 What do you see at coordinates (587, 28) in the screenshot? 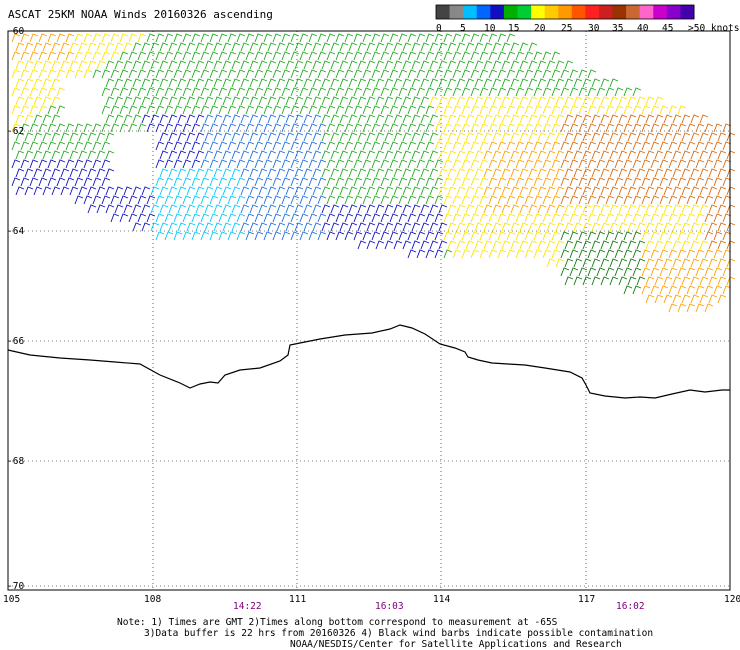
I see `legend-labels: 0 5 10 15 20 25 30 35 40 45 >50 knots` at bounding box center [587, 28].